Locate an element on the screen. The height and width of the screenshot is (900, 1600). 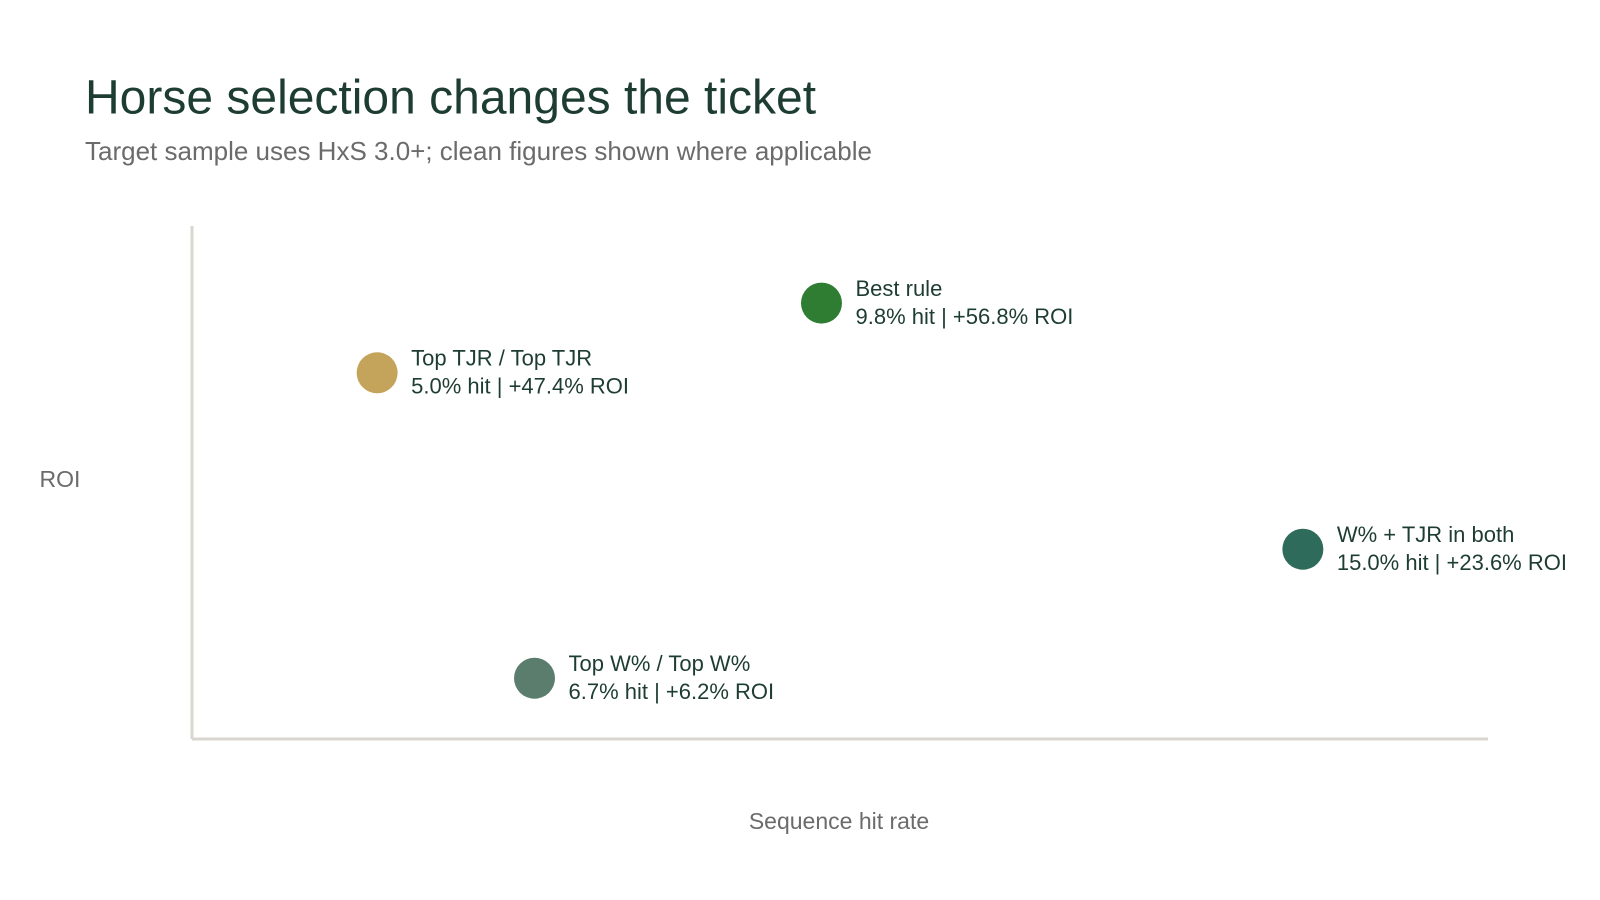
value-label: 9.8% hit | +56.8% ROI is located at coordinates (964, 316).